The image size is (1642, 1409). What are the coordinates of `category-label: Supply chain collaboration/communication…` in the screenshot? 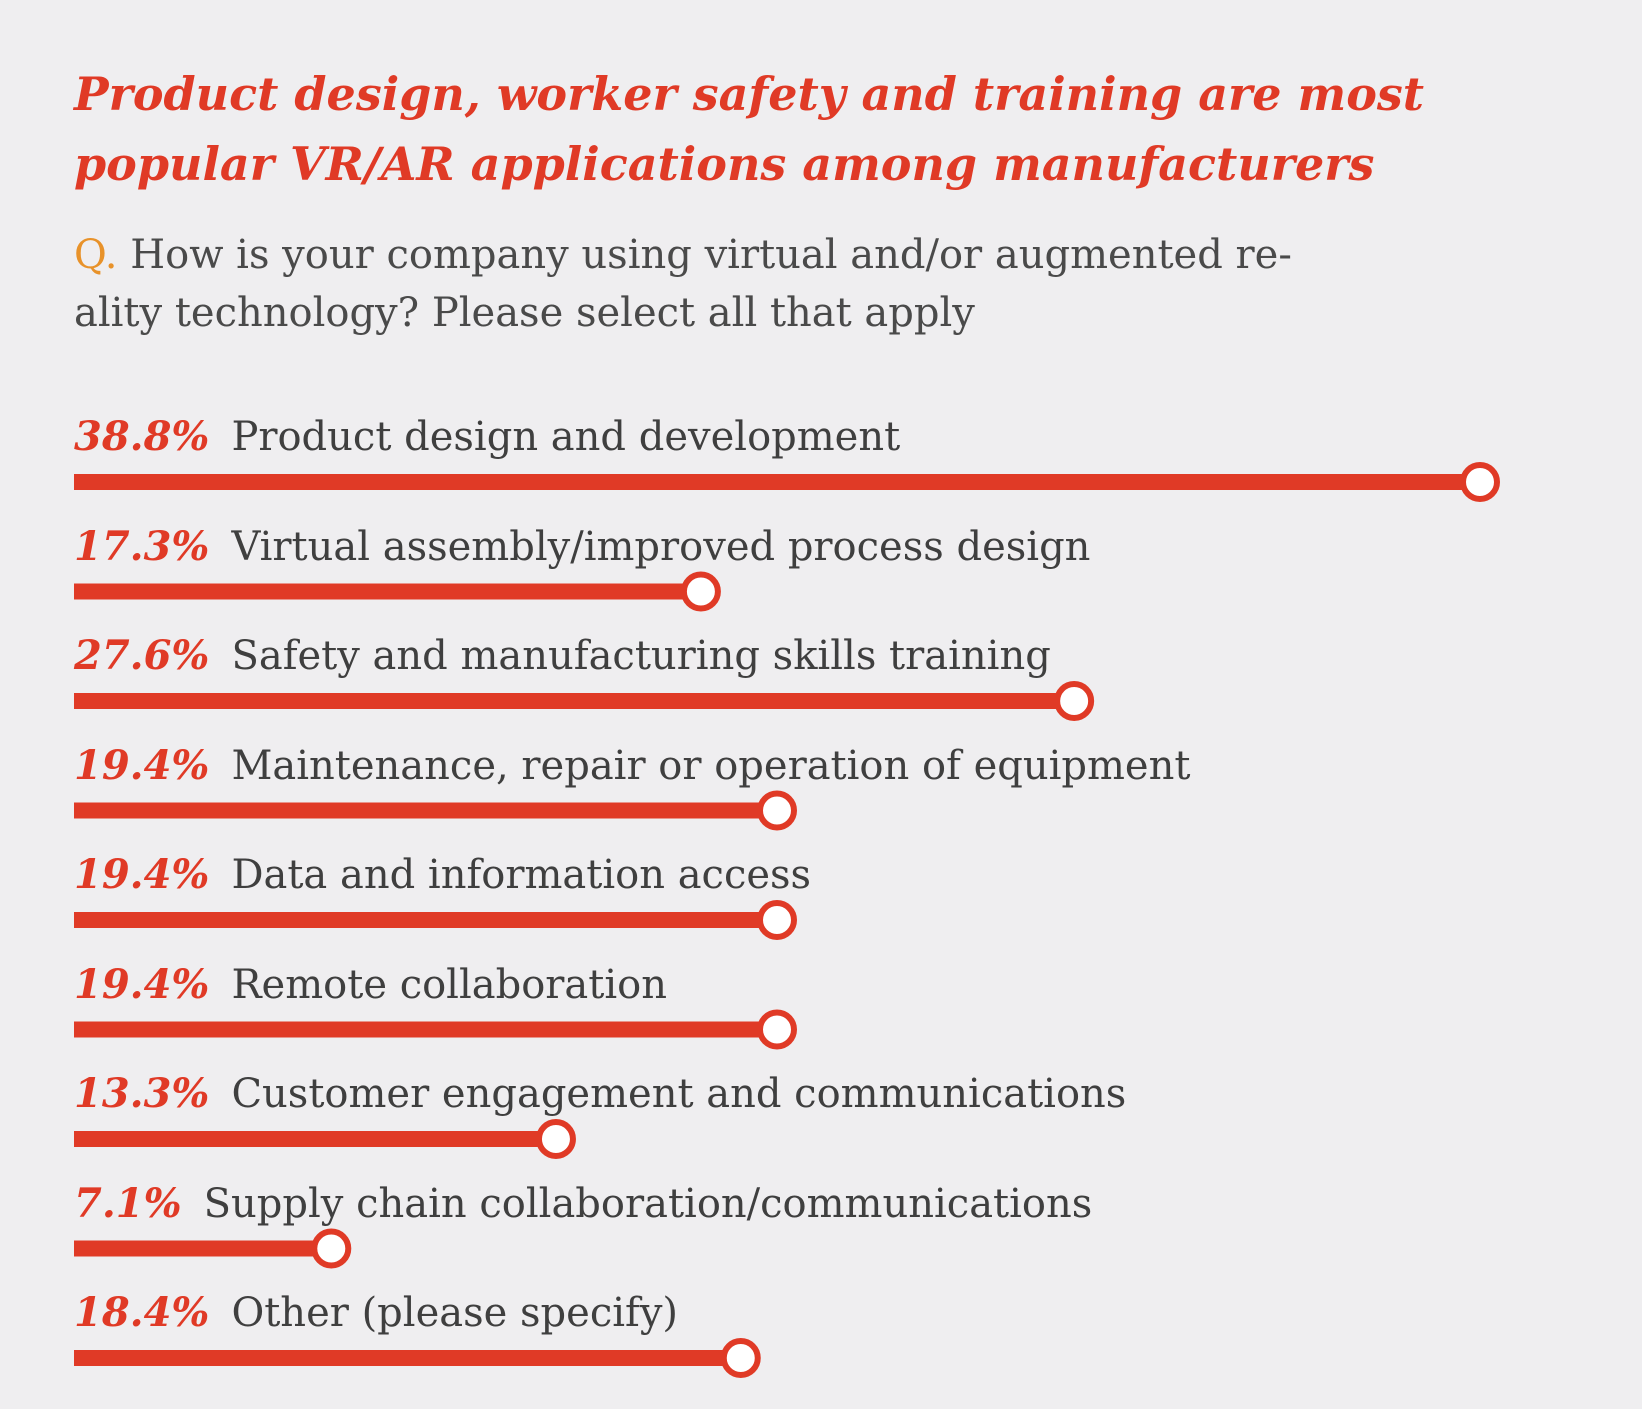 It's located at (648, 1203).